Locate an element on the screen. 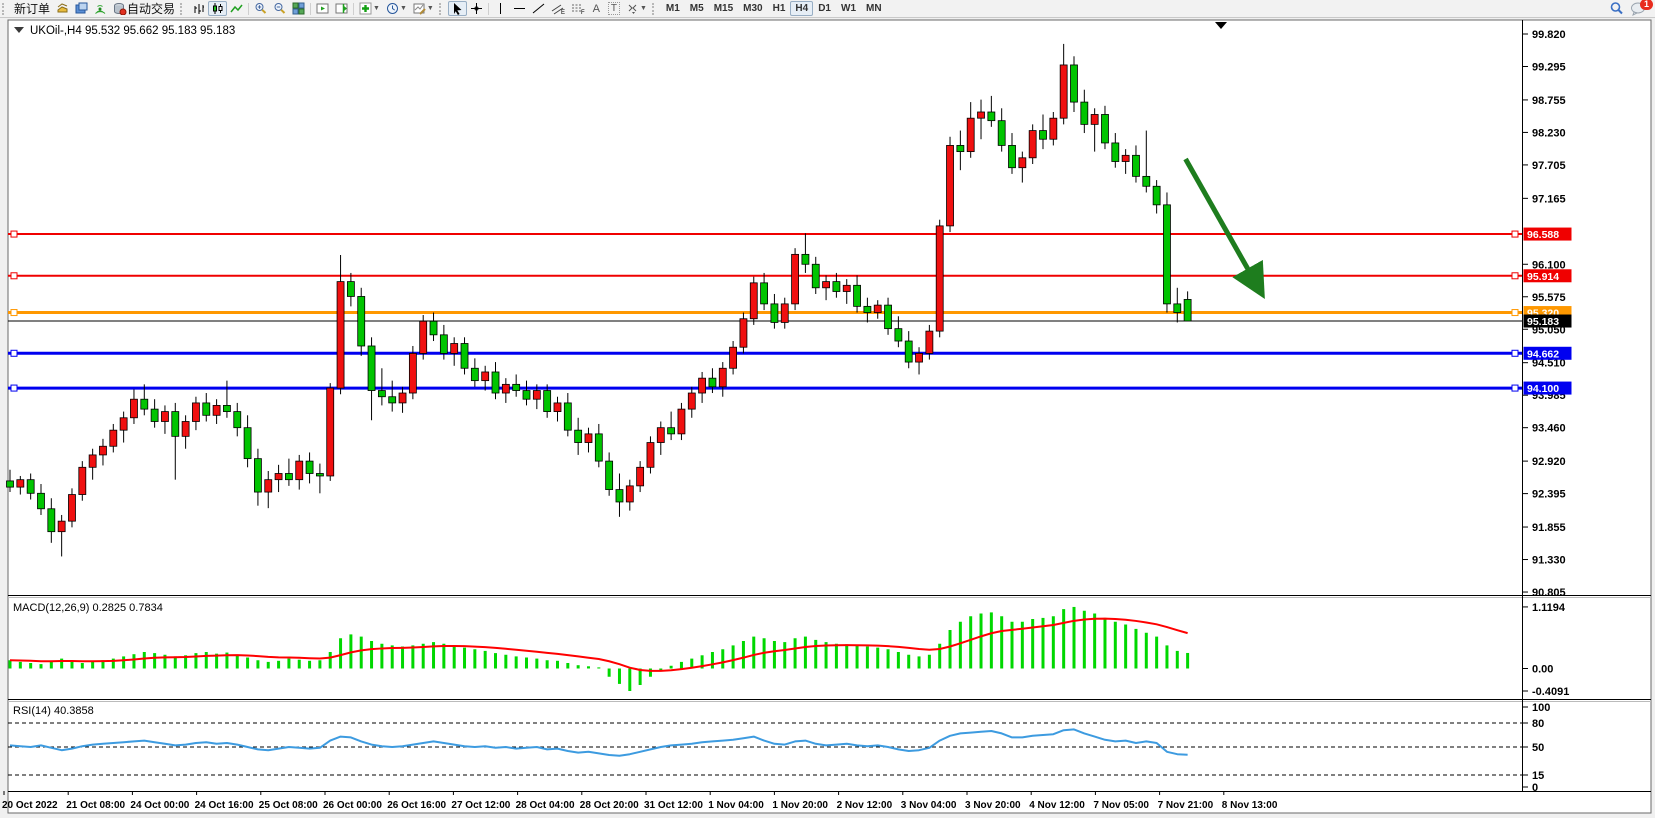 The image size is (1655, 818). one-click-trading-arrow is located at coordinates (19, 30).